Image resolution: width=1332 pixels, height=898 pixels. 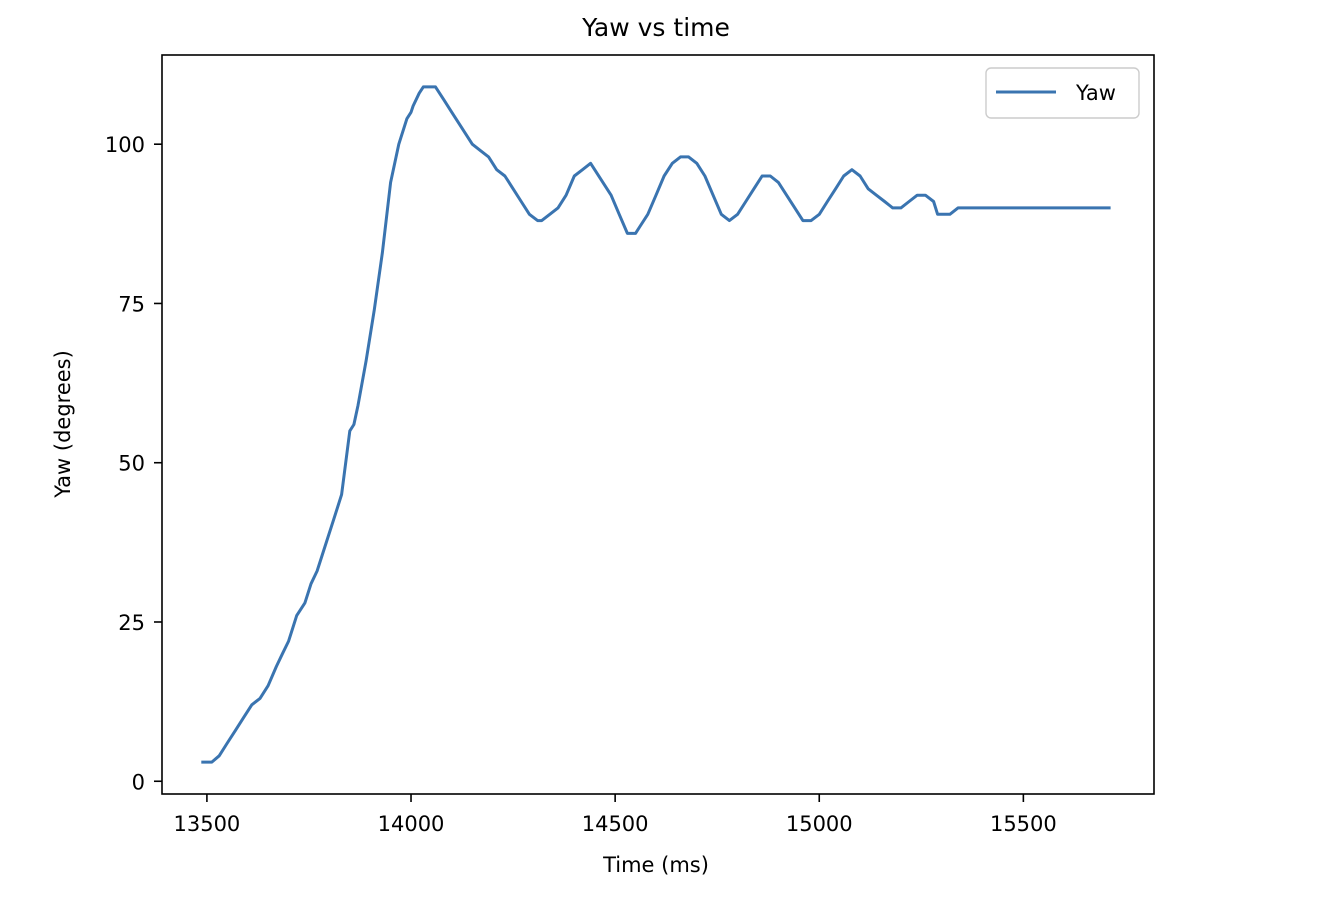 I want to click on x-axis: 13500 14000 14500 15000 15500, so click(x=615, y=815).